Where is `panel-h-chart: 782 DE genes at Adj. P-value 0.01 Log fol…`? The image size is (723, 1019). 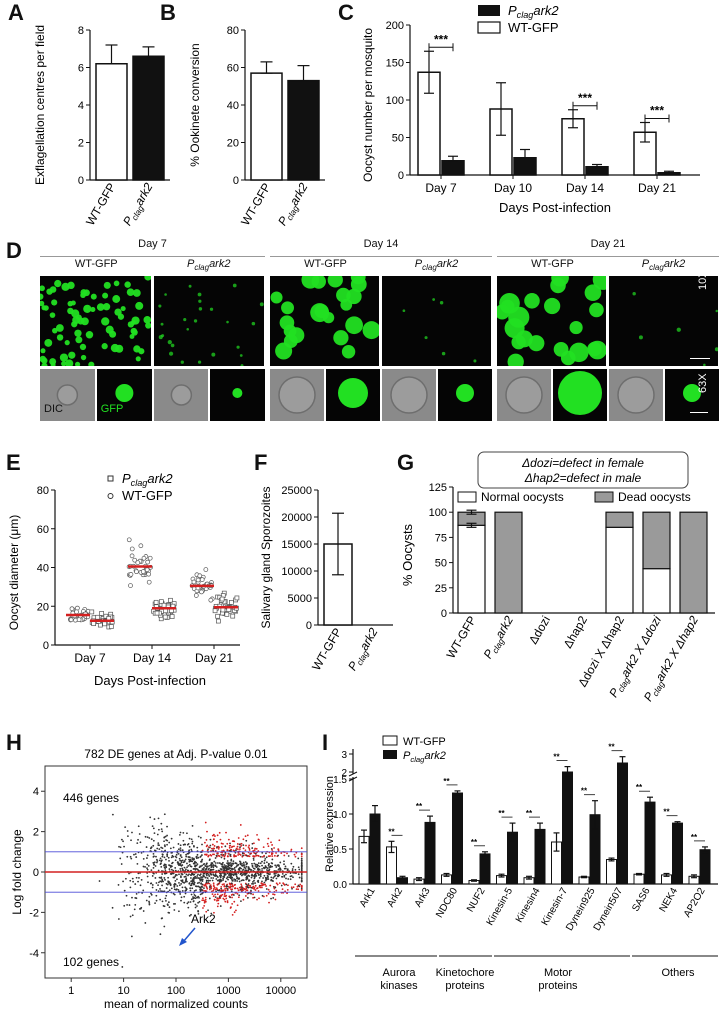
panel-h-chart: 782 DE genes at Adj. P-value 0.01 Log fol… is located at coordinates (159, 878).